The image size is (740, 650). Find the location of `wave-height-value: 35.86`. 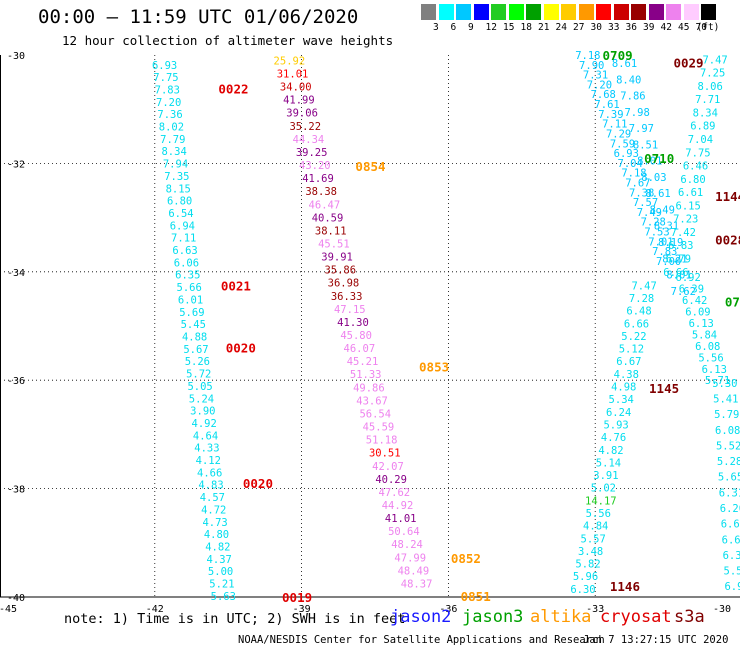

wave-height-value: 35.86 is located at coordinates (340, 271).